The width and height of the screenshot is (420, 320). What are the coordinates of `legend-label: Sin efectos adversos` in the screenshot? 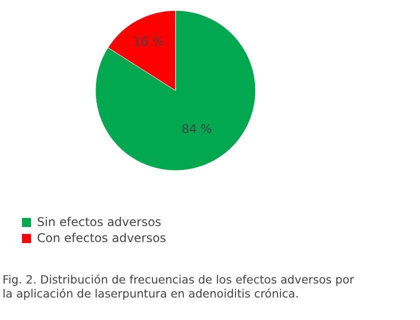 It's located at (99, 222).